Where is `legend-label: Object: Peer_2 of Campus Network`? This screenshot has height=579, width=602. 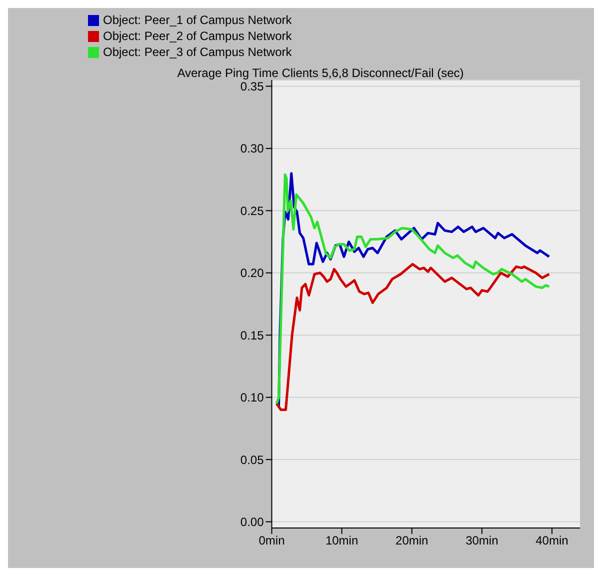 legend-label: Object: Peer_2 of Campus Network is located at coordinates (197, 36).